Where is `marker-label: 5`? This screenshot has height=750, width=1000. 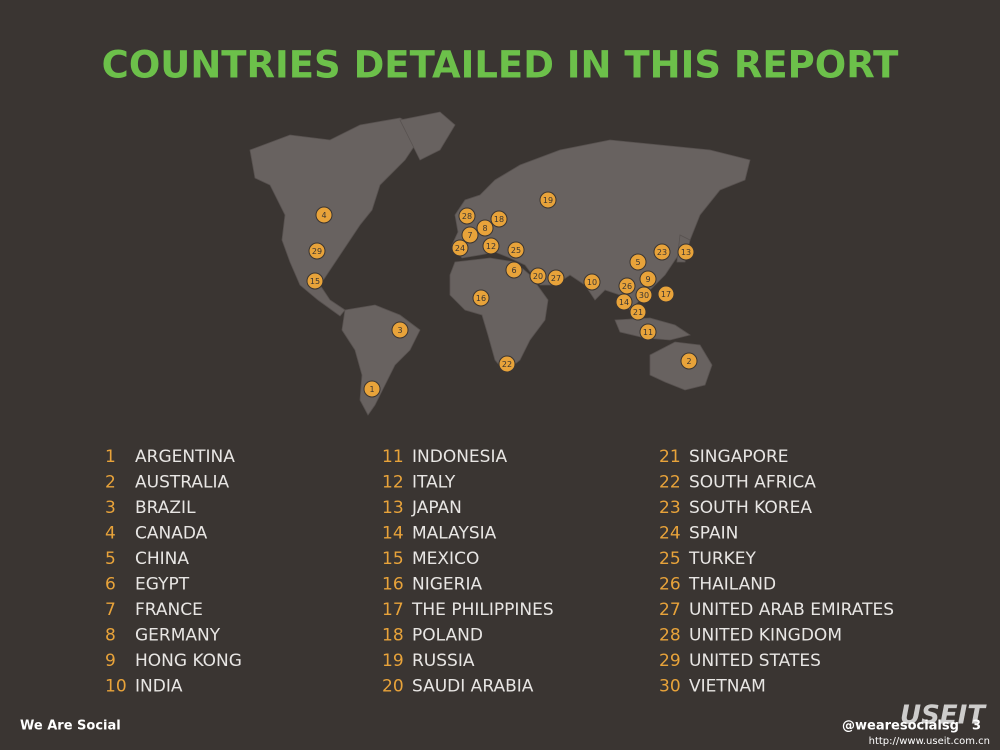
marker-label: 5 is located at coordinates (637, 262).